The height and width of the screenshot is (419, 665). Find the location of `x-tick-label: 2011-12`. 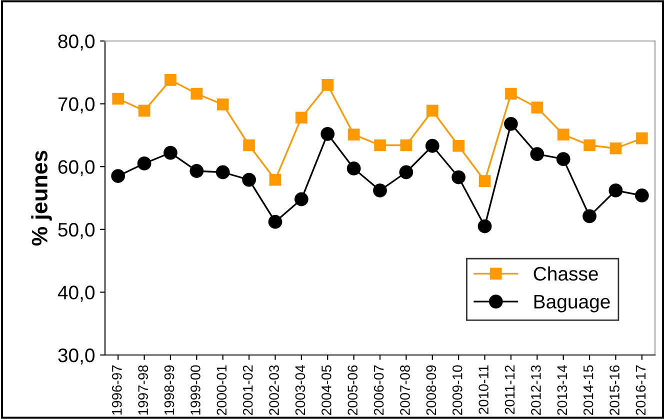

x-tick-label: 2011-12 is located at coordinates (509, 389).